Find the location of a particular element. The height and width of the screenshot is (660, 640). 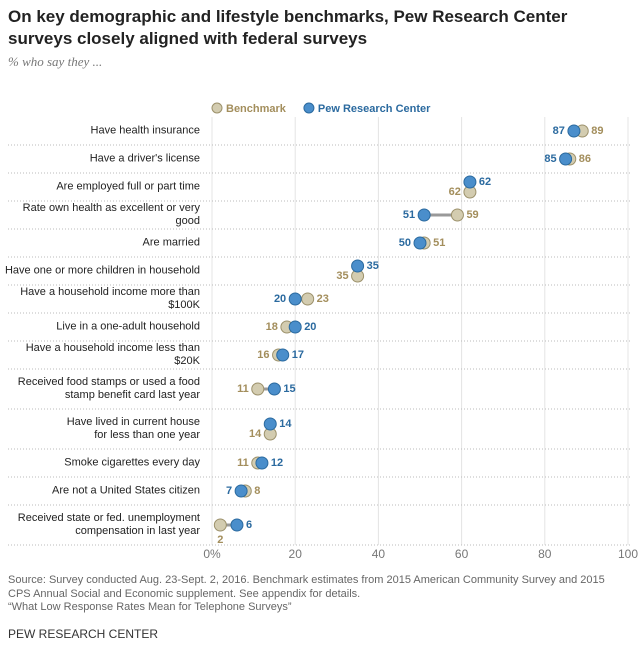

category-label: Are not a United States citizen is located at coordinates (126, 490).